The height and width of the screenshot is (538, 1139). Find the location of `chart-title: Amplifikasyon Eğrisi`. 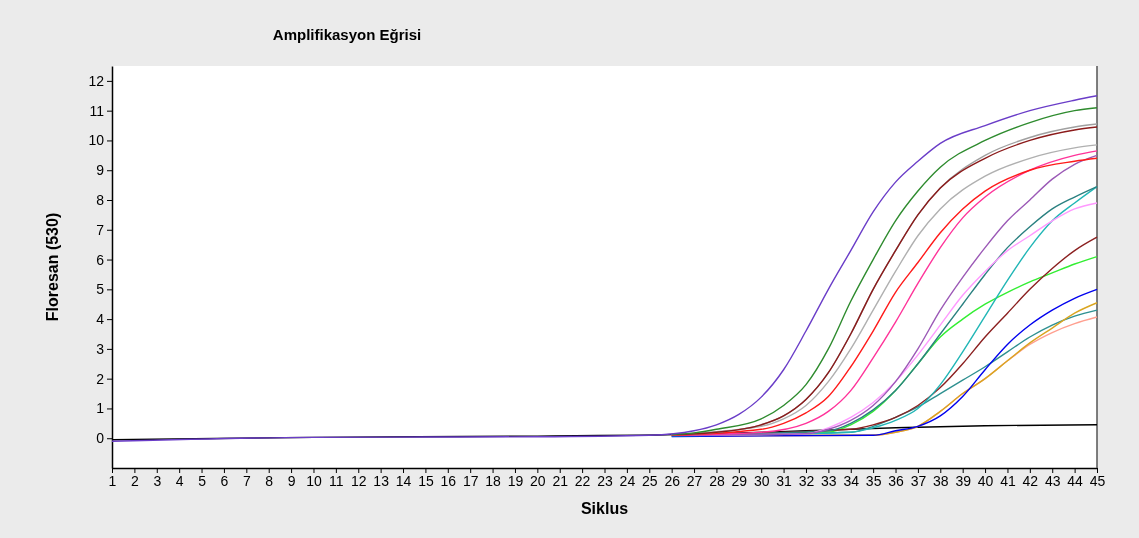

chart-title: Amplifikasyon Eğrisi is located at coordinates (347, 34).